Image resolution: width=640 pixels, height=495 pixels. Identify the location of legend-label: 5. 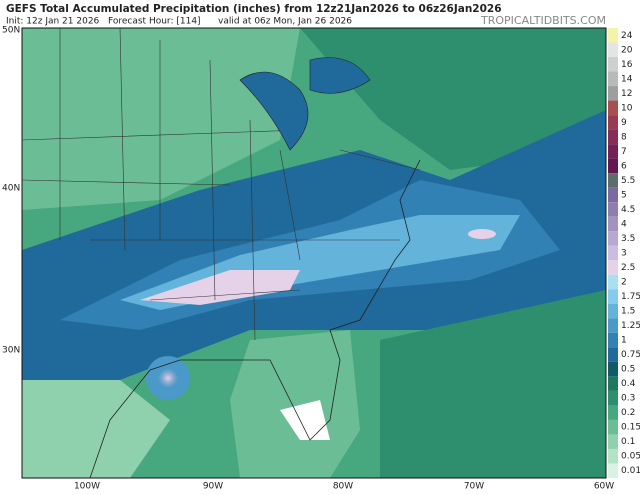
(624, 195).